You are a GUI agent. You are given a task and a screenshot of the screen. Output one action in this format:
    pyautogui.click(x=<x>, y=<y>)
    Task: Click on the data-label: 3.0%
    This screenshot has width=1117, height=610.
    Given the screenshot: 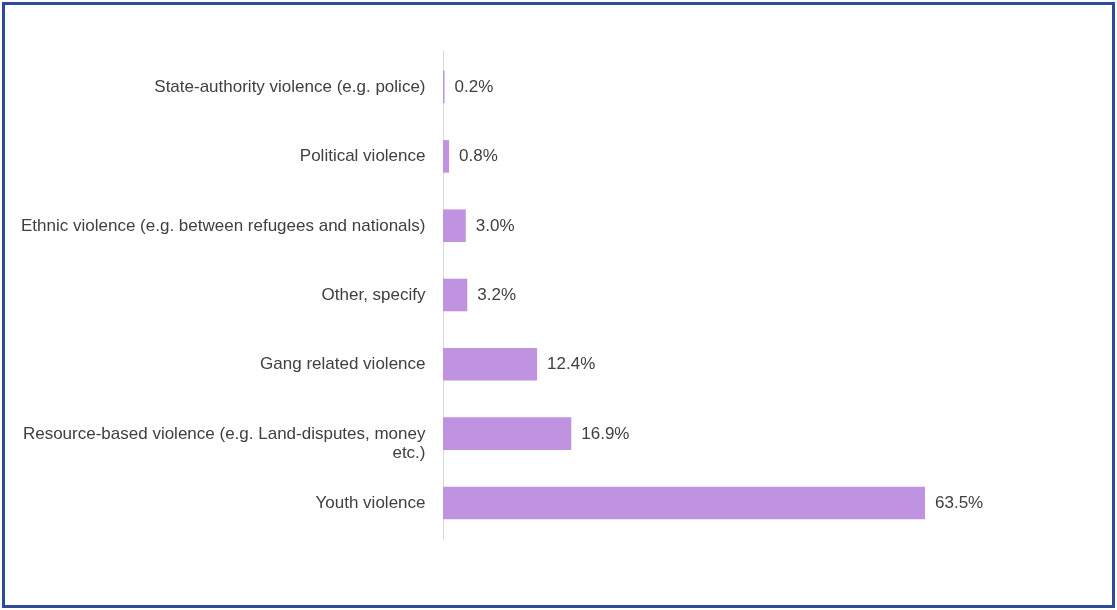 What is the action you would take?
    pyautogui.click(x=495, y=225)
    